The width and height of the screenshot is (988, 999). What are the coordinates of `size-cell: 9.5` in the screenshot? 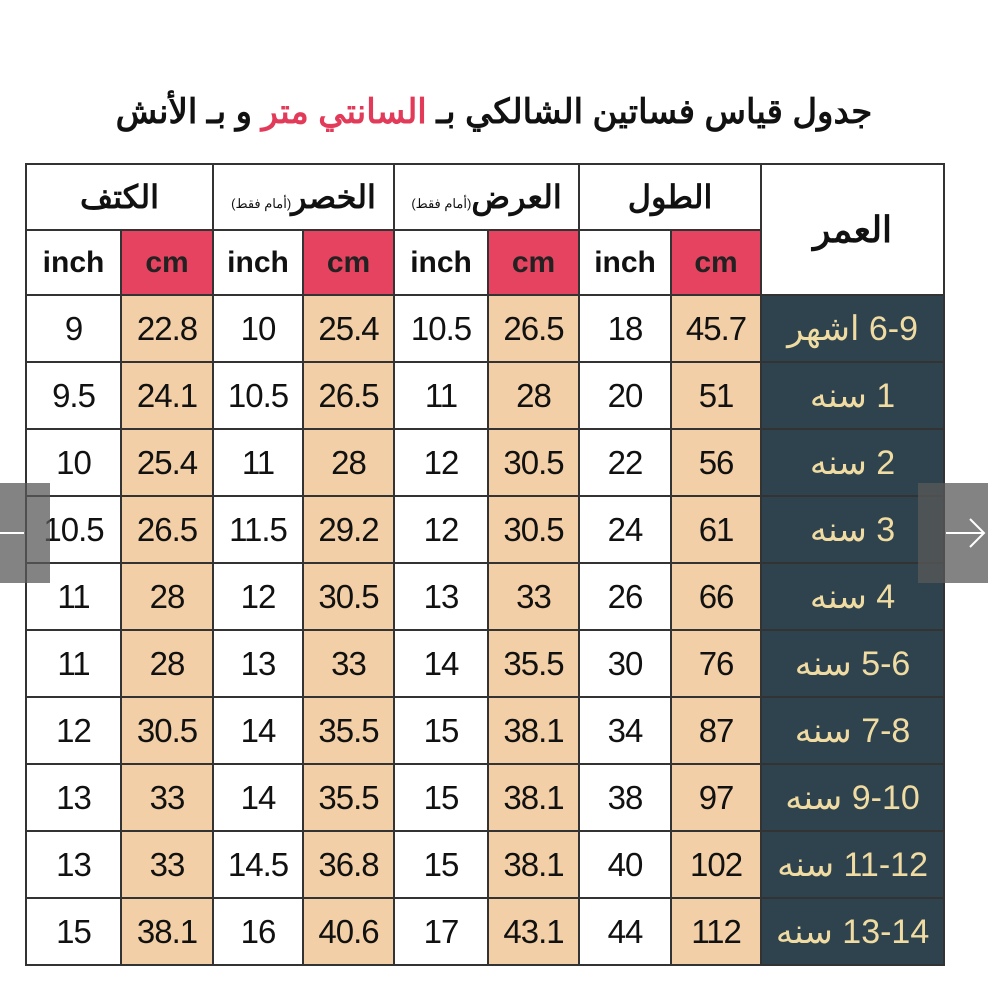 It's located at (73, 395).